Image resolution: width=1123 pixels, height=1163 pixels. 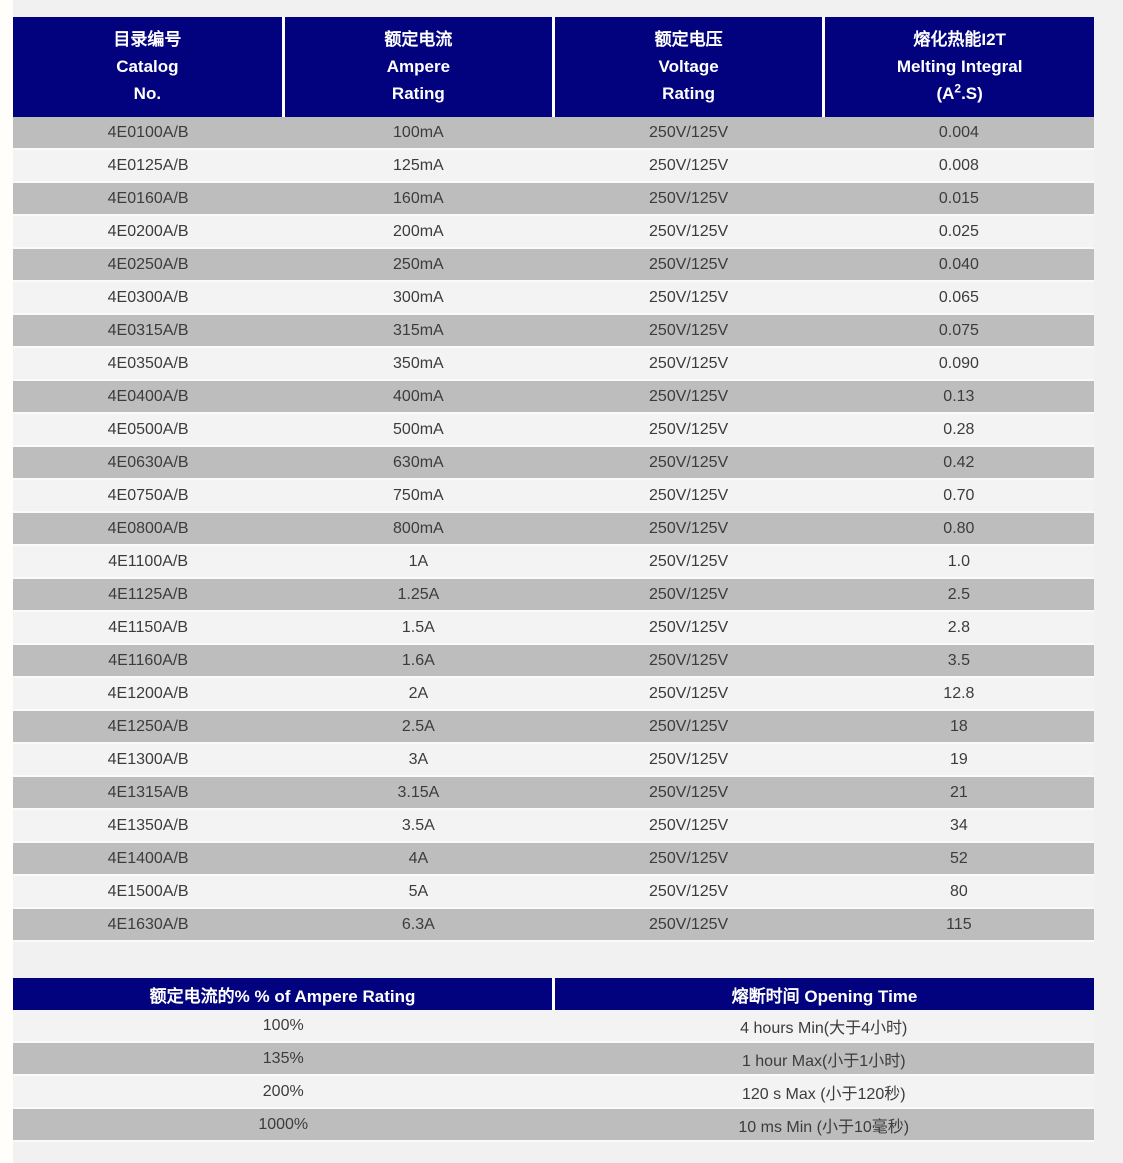 I want to click on catalog-no-cell: 4E0400A/B, so click(x=148, y=397).